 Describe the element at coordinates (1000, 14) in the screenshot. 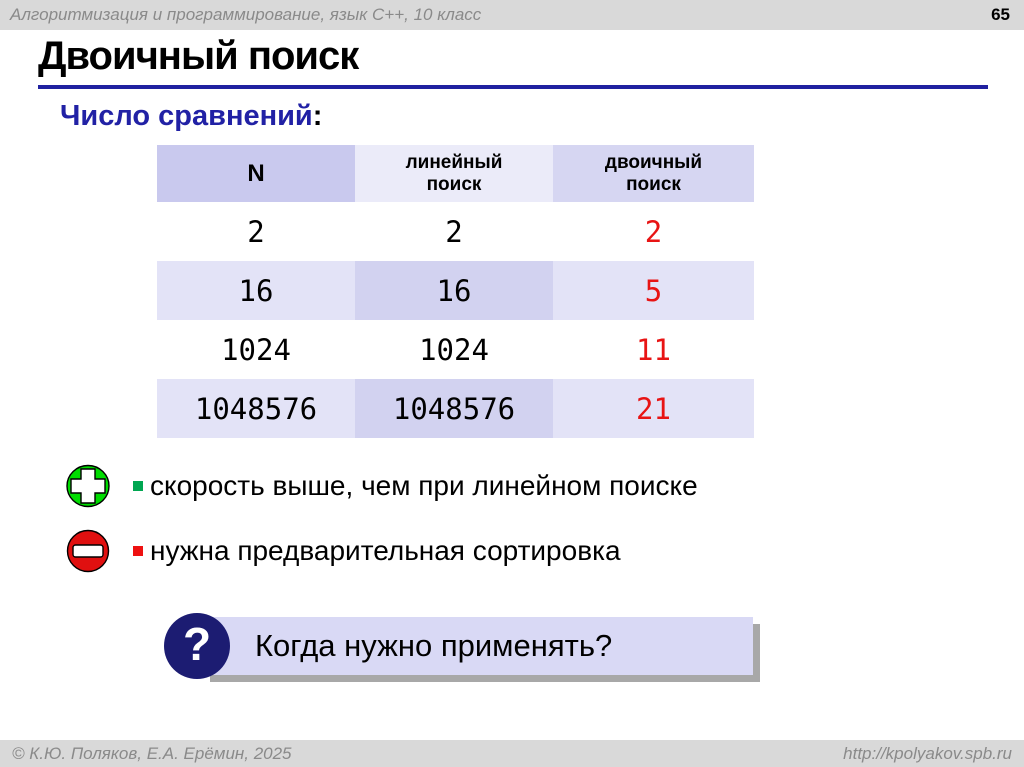

I see `page-number: 65` at that location.